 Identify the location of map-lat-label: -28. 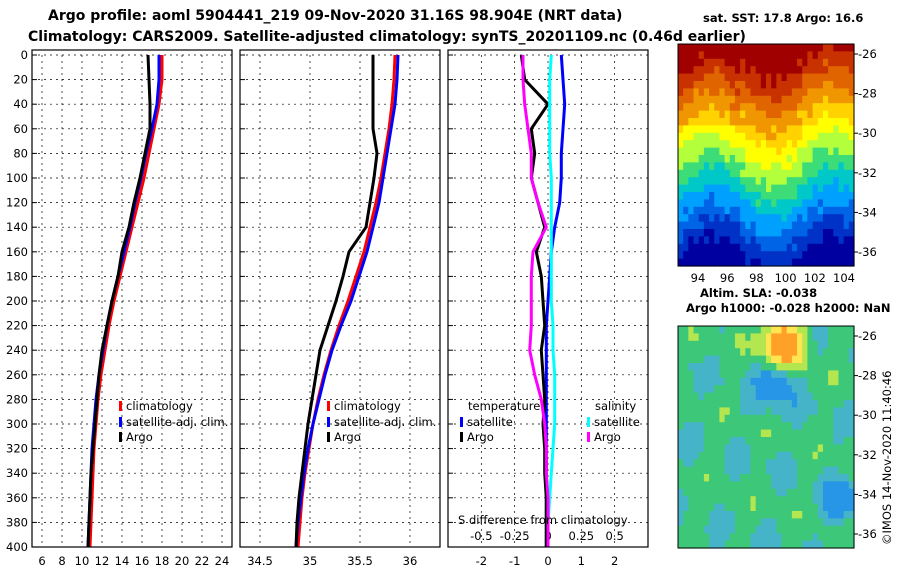
(867, 376).